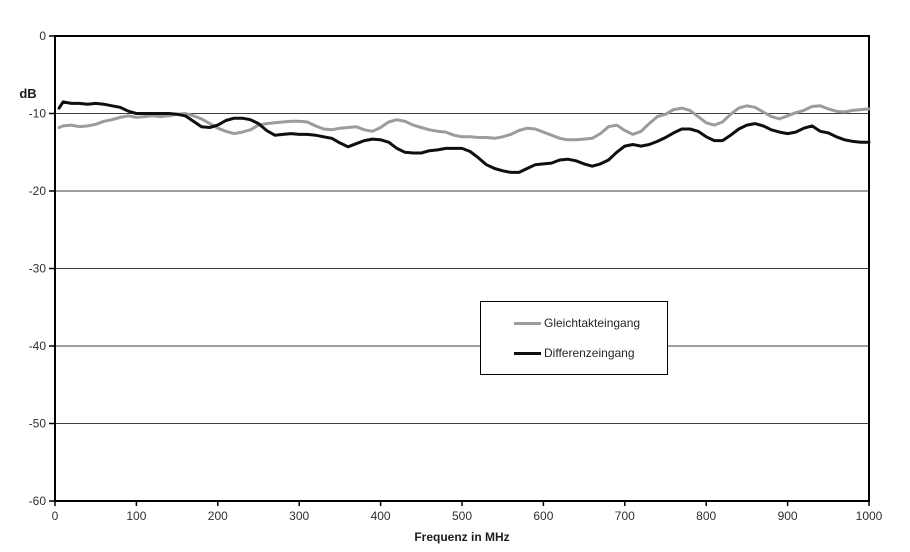 This screenshot has width=910, height=552. I want to click on x-tick-label: 1000, so click(869, 516).